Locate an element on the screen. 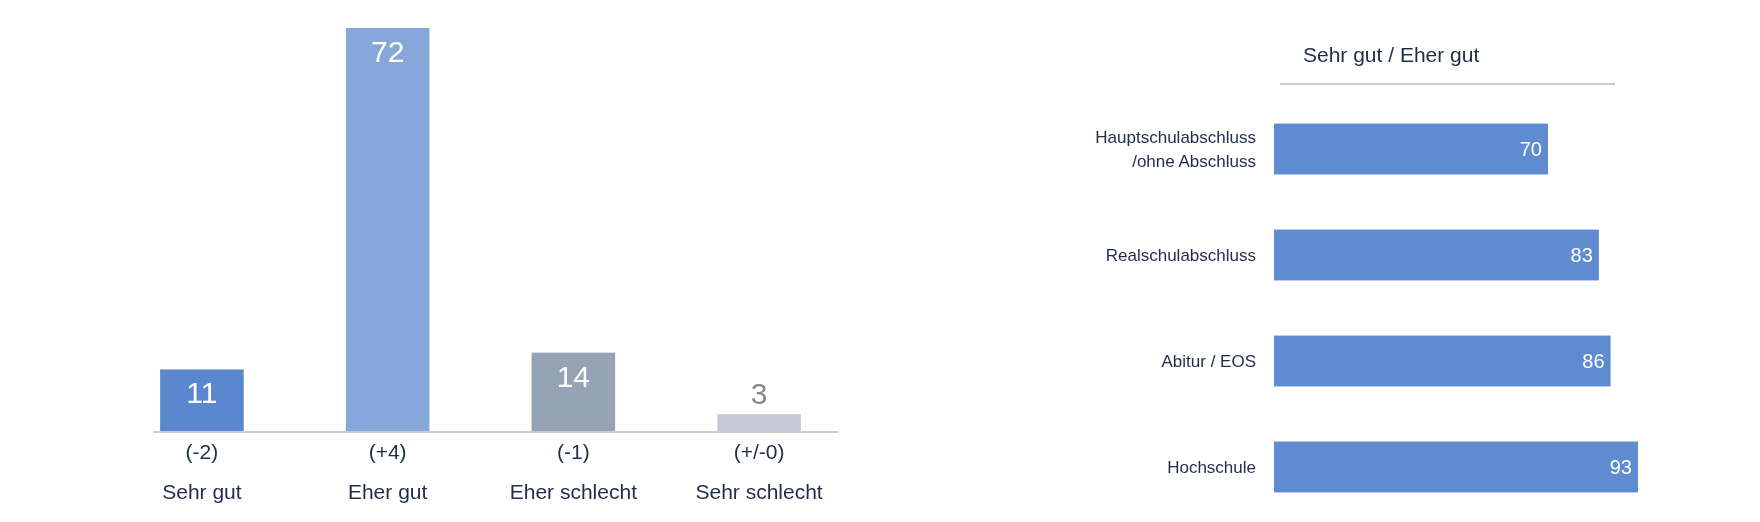 This screenshot has width=1760, height=522. data-label: 11 is located at coordinates (202, 393).